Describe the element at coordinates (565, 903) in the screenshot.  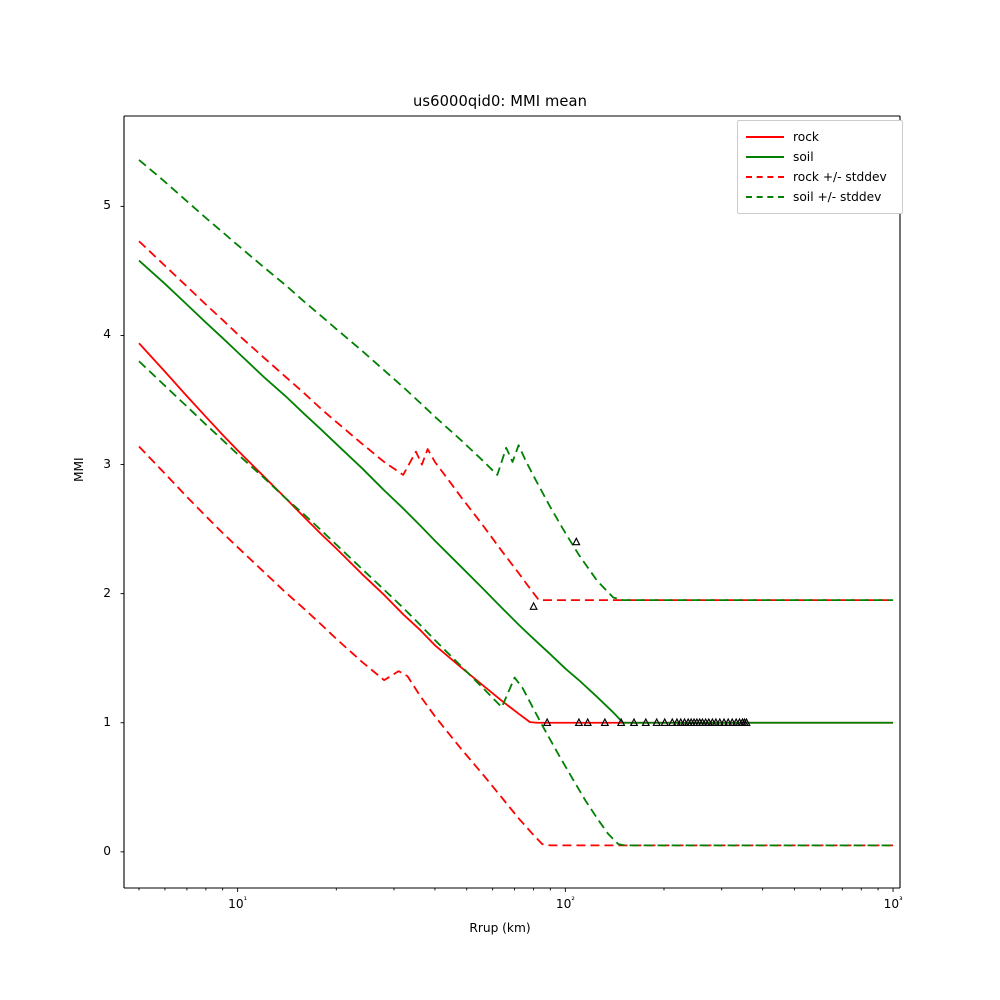
I see `x-tick-label: 10²` at that location.